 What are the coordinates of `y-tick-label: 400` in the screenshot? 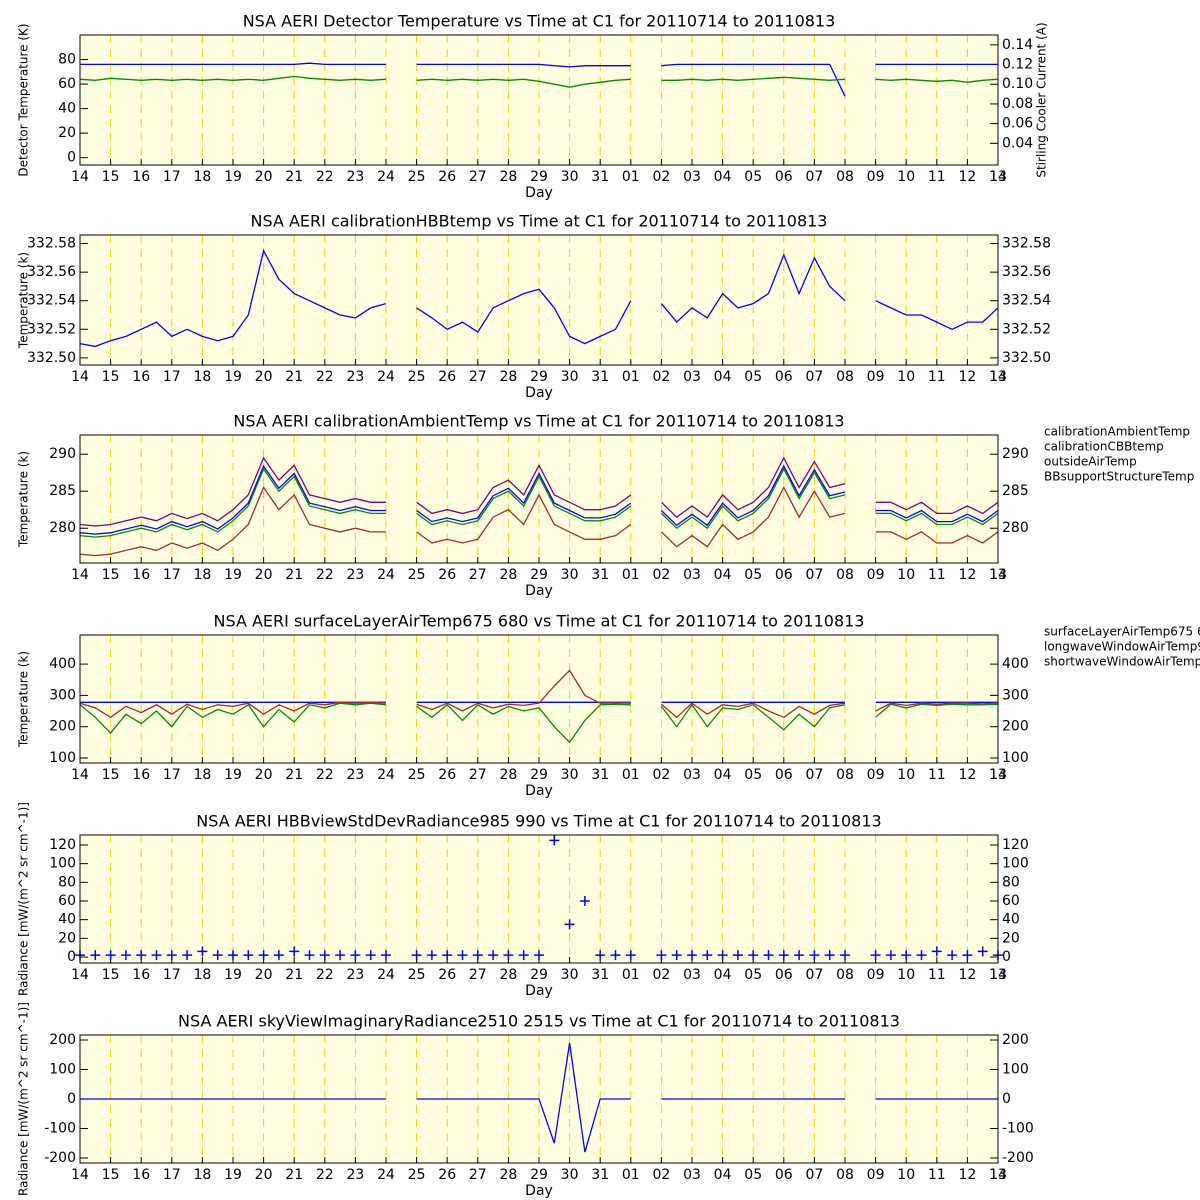 It's located at (62, 664).